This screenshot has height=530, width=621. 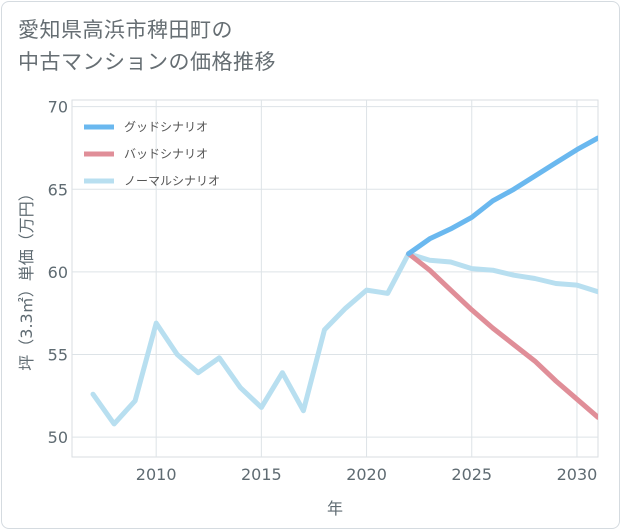 I want to click on y-tick-label: 60, so click(x=58, y=272).